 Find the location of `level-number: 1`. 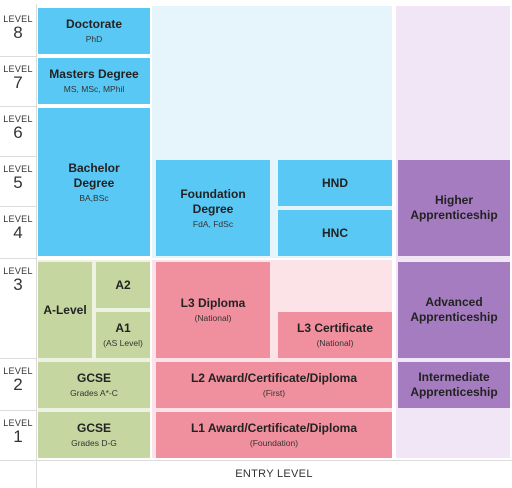

level-number: 1 is located at coordinates (18, 436).